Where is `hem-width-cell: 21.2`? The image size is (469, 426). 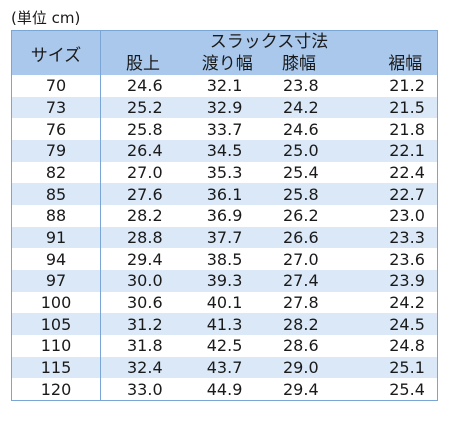 hem-width-cell: 21.2 is located at coordinates (395, 86).